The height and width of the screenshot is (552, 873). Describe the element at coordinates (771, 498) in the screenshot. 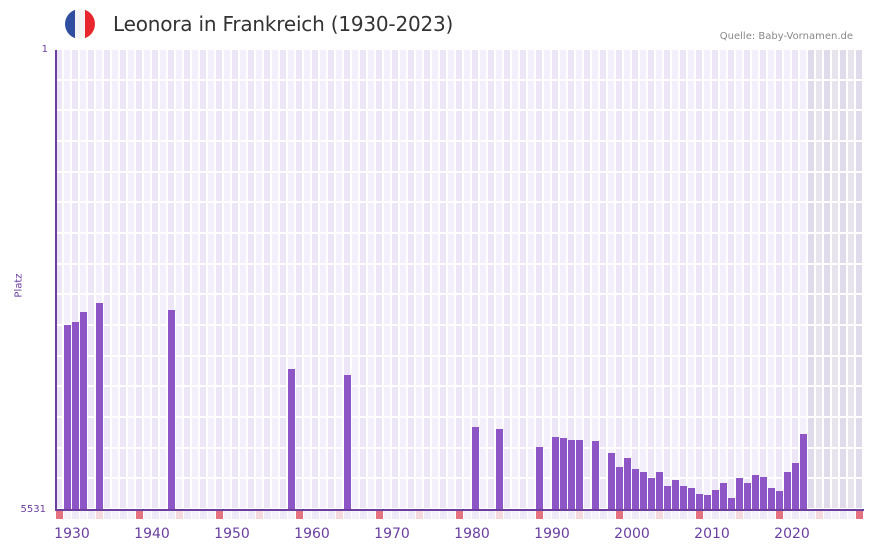

I see `bar-2018` at that location.